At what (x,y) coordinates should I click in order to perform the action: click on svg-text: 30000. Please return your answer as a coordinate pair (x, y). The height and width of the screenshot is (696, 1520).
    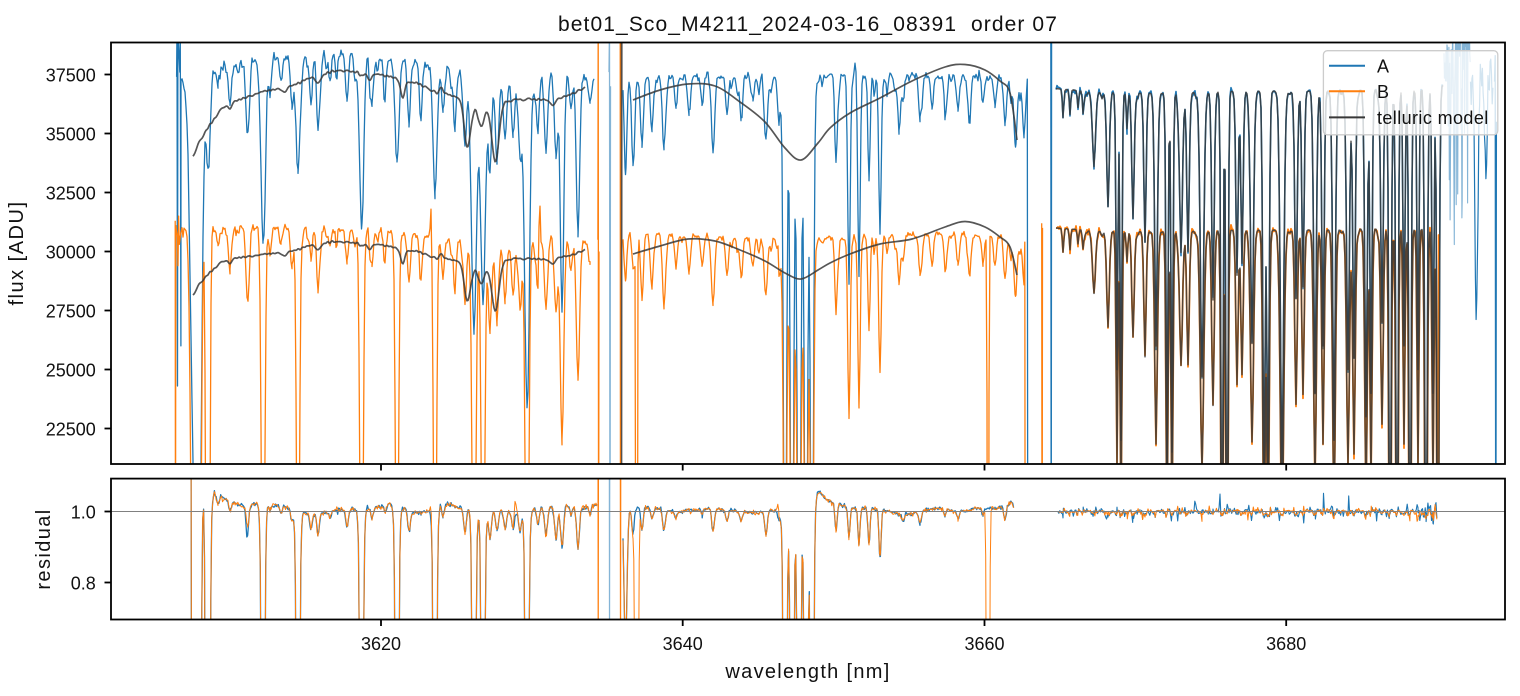
    Looking at the image, I should click on (71, 253).